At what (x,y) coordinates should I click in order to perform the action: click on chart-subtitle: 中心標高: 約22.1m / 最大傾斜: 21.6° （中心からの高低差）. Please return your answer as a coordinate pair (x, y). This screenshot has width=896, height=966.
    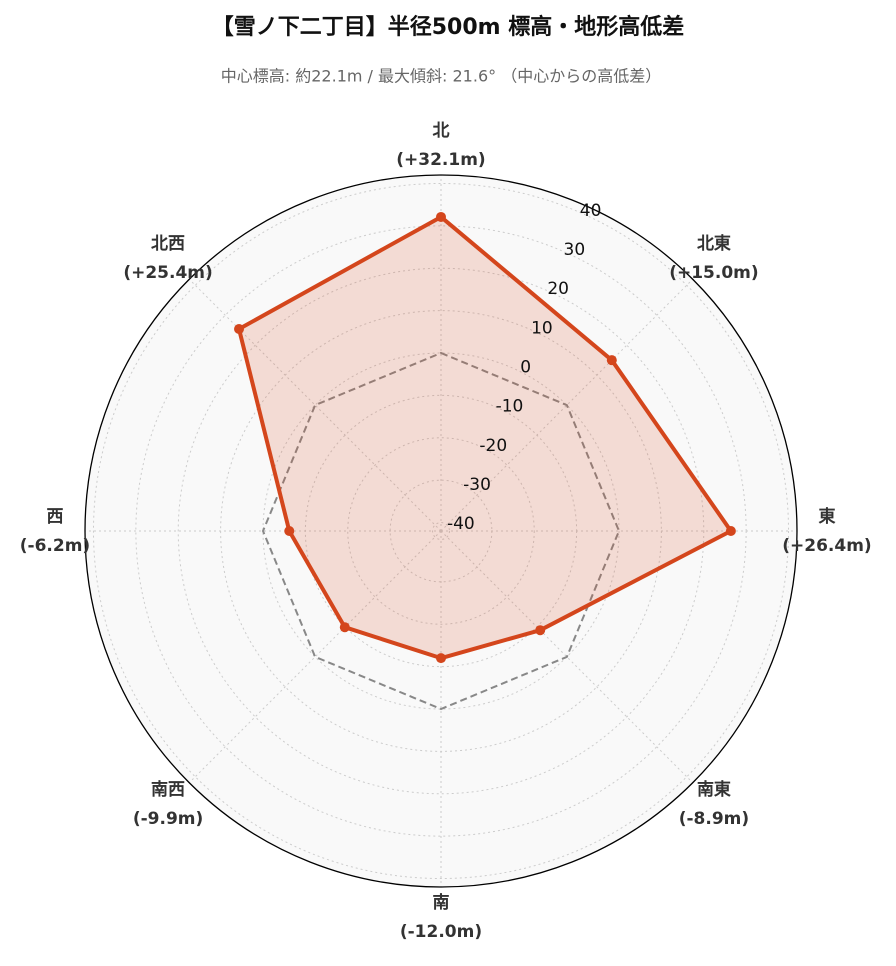
    Looking at the image, I should click on (441, 76).